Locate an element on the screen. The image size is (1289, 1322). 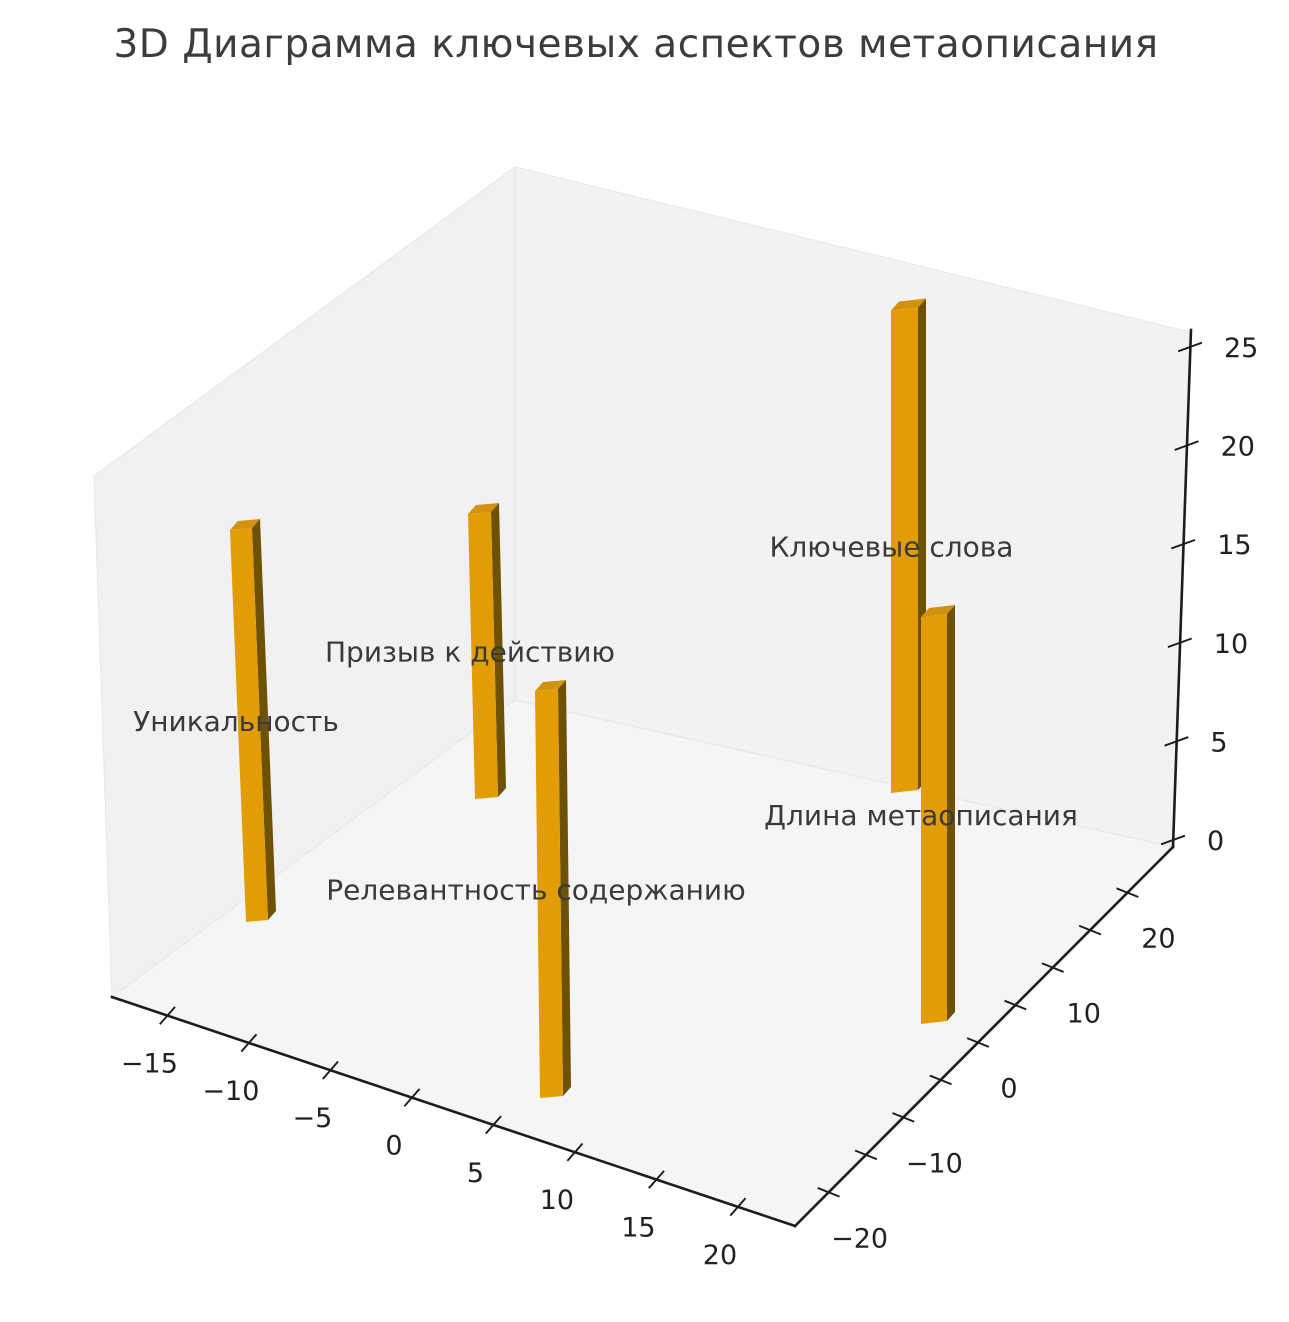
bar-label: Призыв к действию is located at coordinates (470, 652).